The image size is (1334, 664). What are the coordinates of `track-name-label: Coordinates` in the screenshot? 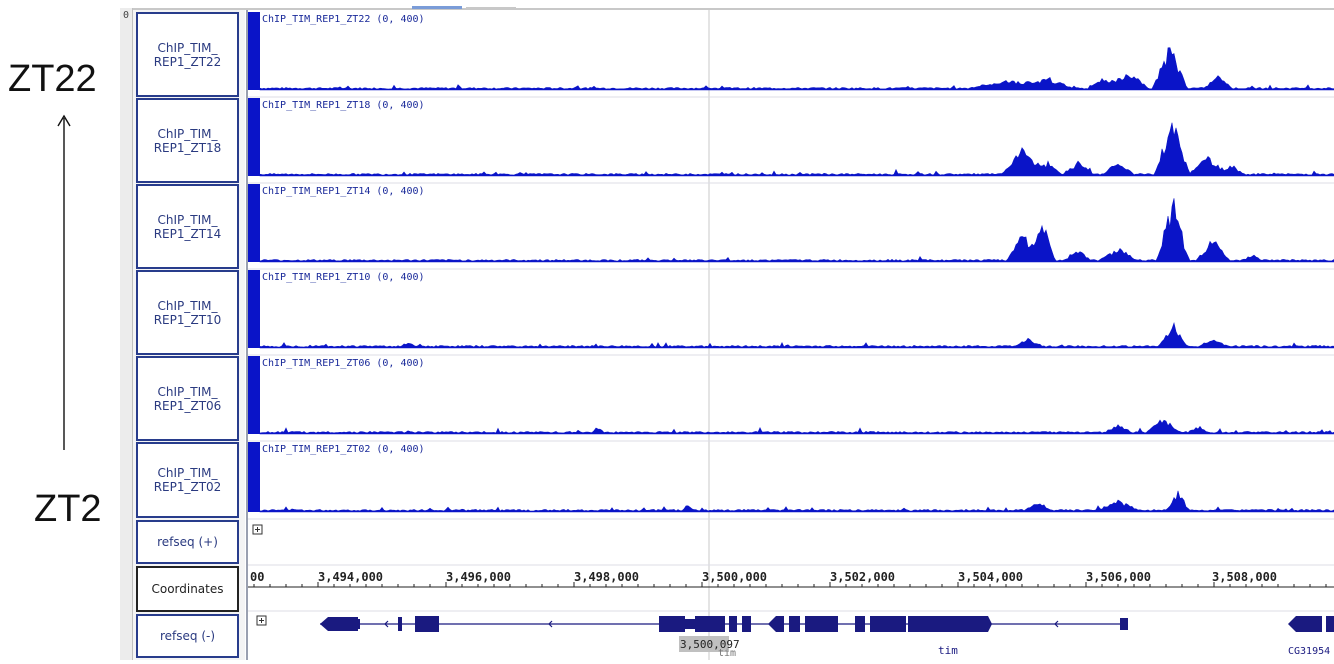 It's located at (187, 589).